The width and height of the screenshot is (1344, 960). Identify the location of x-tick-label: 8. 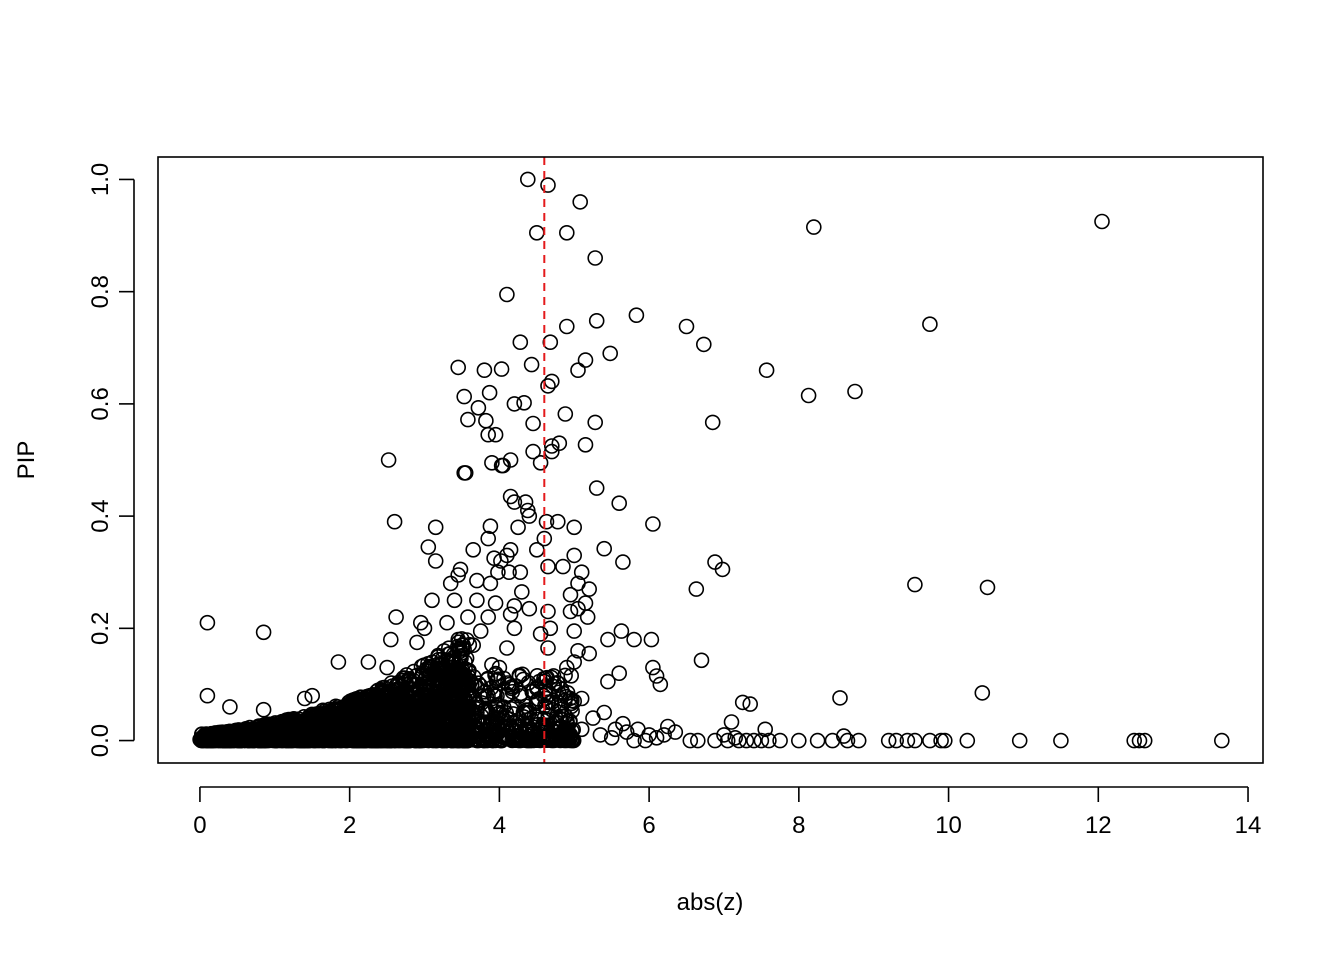
(798, 825).